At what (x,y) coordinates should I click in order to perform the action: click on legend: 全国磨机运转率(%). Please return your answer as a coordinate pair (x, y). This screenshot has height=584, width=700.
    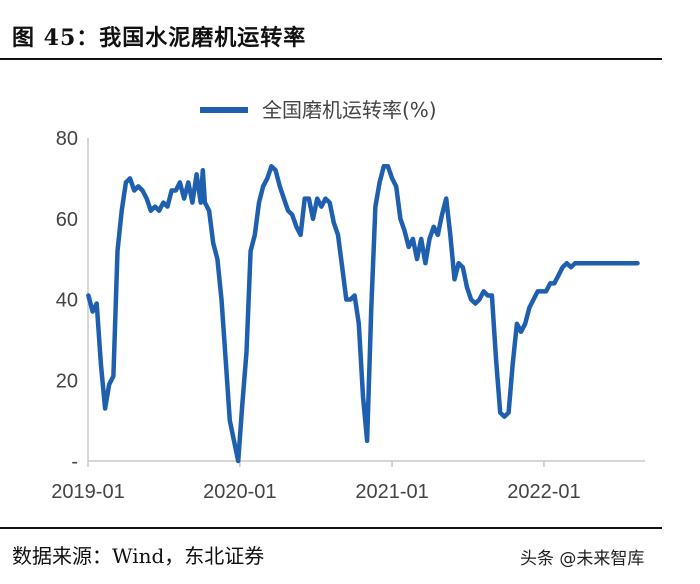
    Looking at the image, I should click on (318, 110).